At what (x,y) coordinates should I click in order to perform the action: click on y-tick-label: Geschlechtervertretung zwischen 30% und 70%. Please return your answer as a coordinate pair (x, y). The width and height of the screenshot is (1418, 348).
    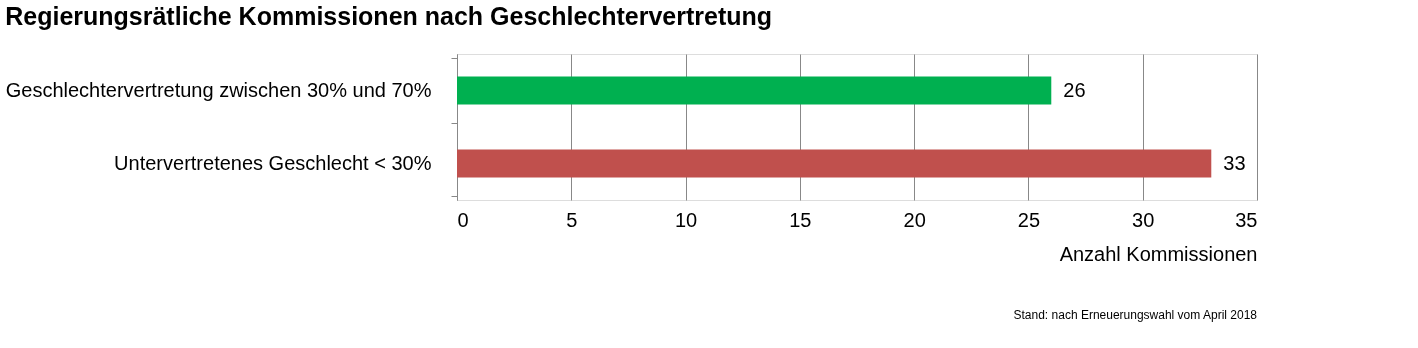
    Looking at the image, I should click on (218, 90).